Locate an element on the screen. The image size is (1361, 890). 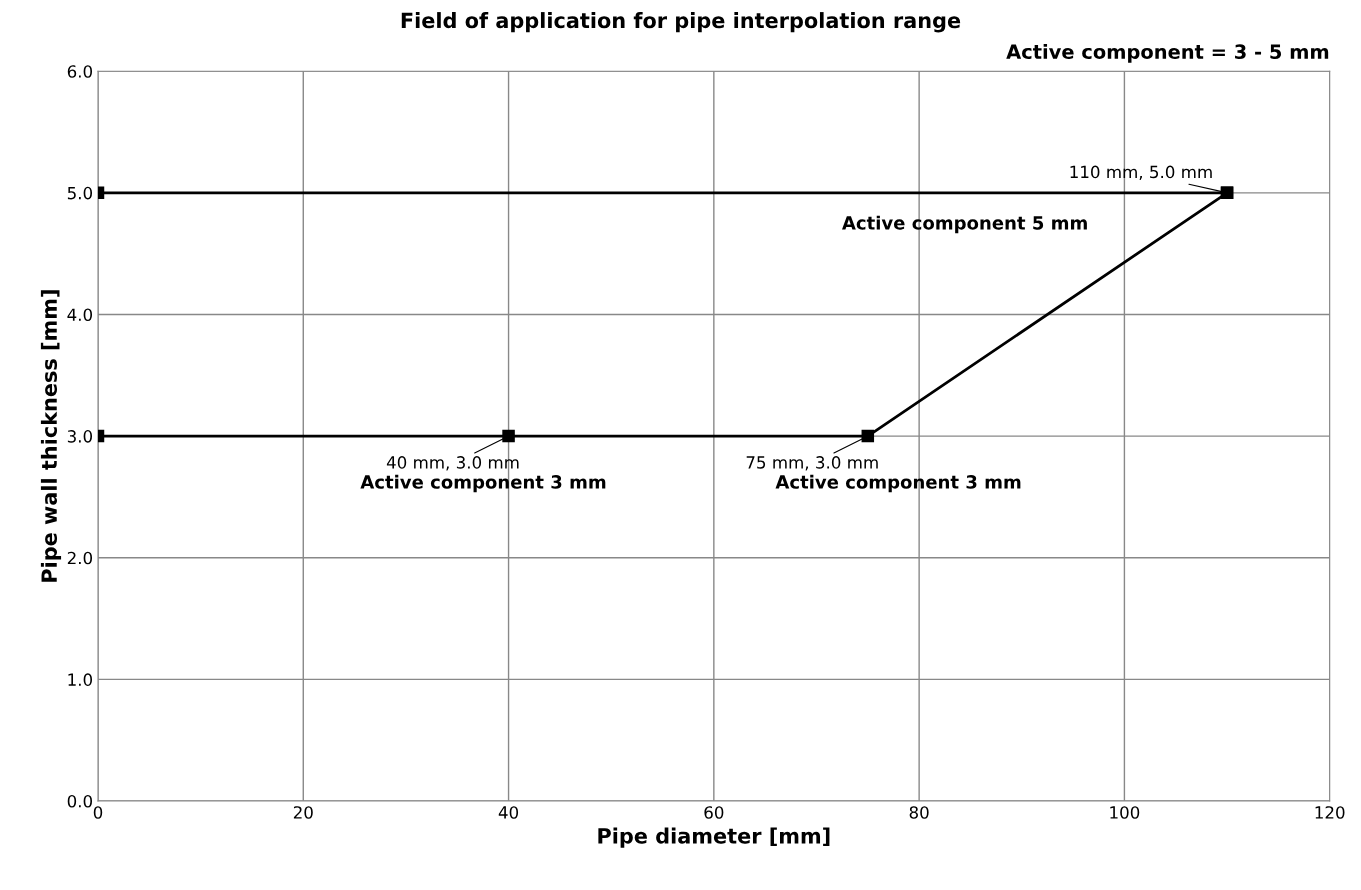
x-tick-label: 100 is located at coordinates (1125, 812).